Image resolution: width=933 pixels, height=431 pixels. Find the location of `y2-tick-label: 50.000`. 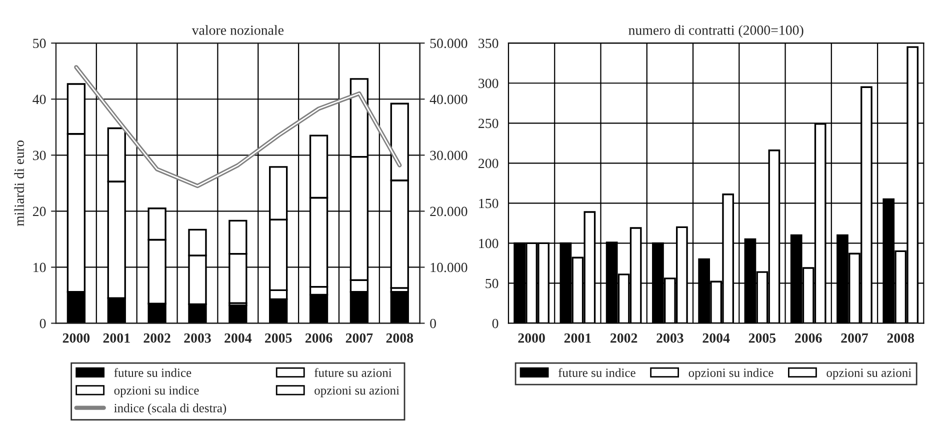

y2-tick-label: 50.000 is located at coordinates (449, 43).